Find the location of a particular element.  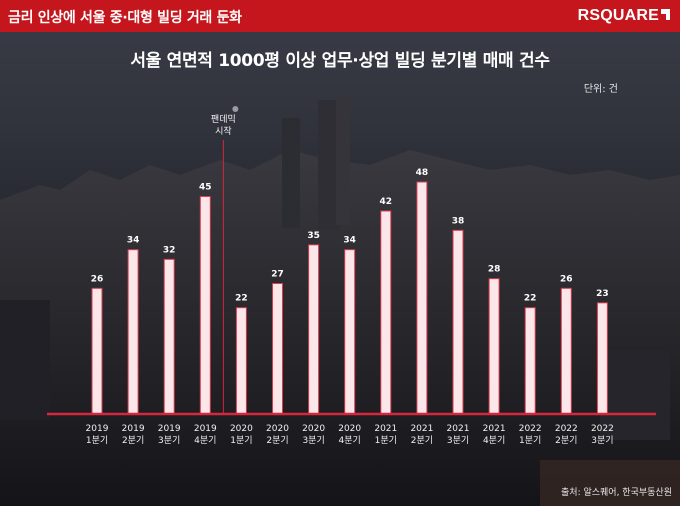

tick-label-year-14: 2022 is located at coordinates (602, 429).